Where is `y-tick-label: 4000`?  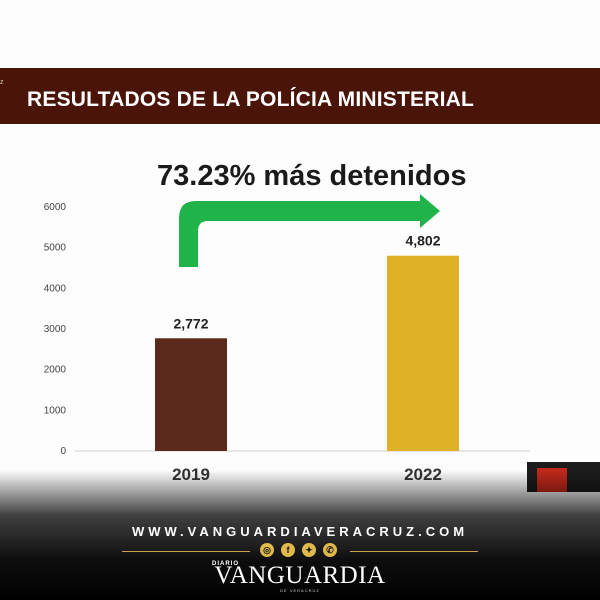
y-tick-label: 4000 is located at coordinates (55, 288).